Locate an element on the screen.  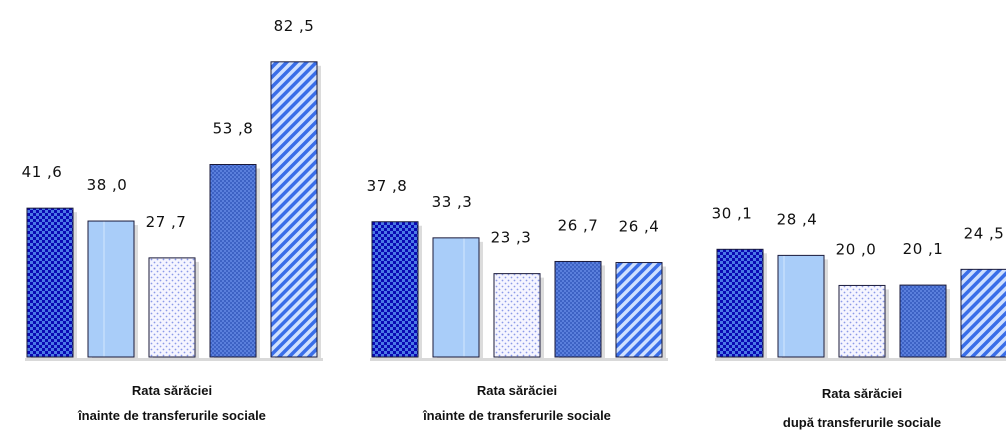
bar-g2-s3 is located at coordinates (517, 315).